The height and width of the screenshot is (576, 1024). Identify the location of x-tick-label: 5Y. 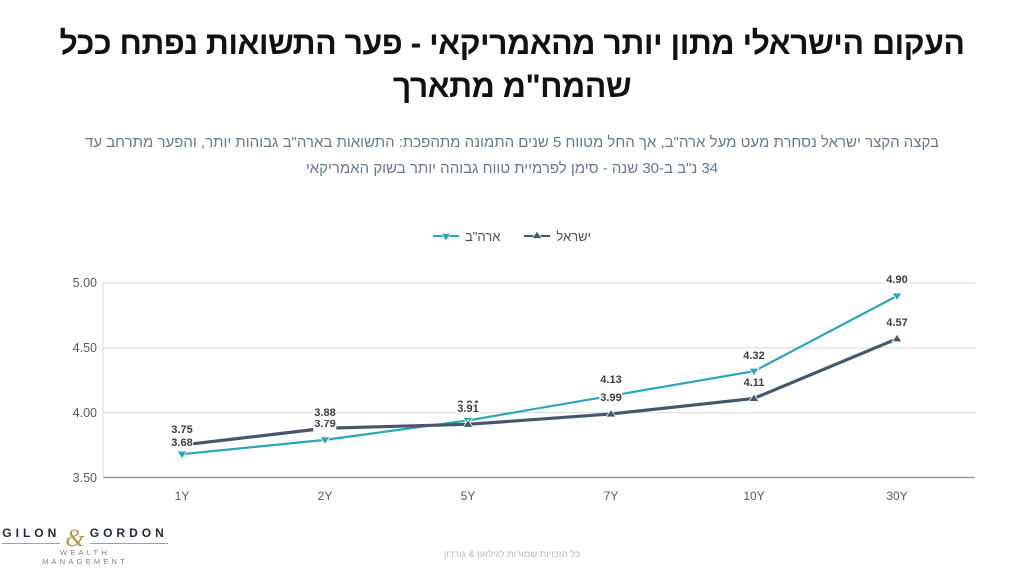
(468, 496).